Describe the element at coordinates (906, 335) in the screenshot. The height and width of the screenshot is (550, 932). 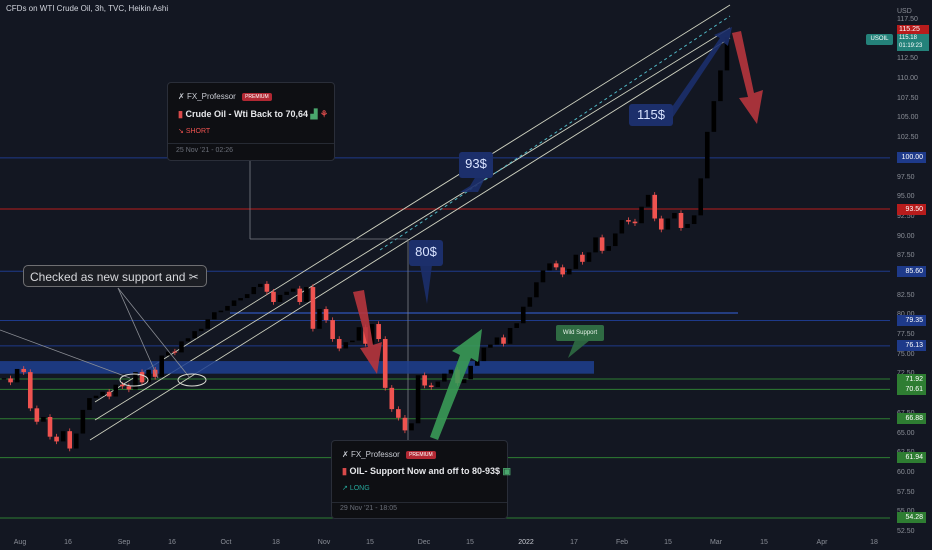
I see `y-tick-label: 77.50` at that location.